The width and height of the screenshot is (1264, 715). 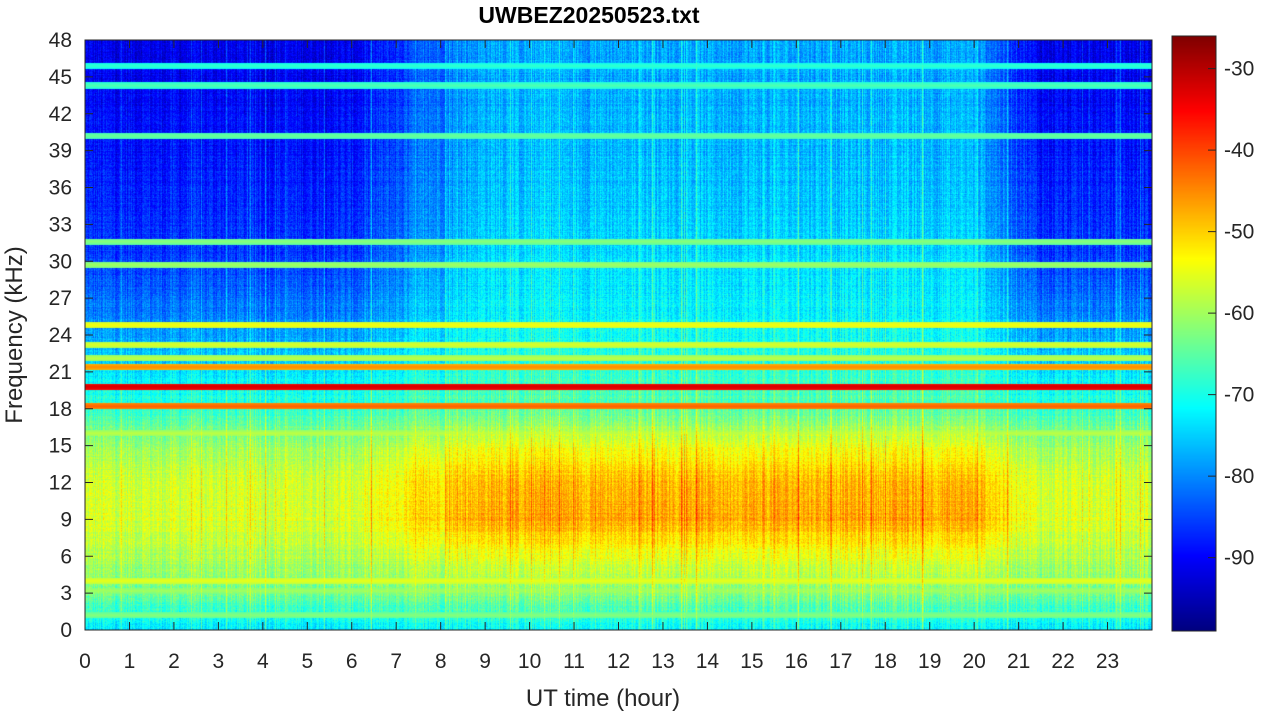 I want to click on x-tick-label: 22, so click(x=1062, y=661).